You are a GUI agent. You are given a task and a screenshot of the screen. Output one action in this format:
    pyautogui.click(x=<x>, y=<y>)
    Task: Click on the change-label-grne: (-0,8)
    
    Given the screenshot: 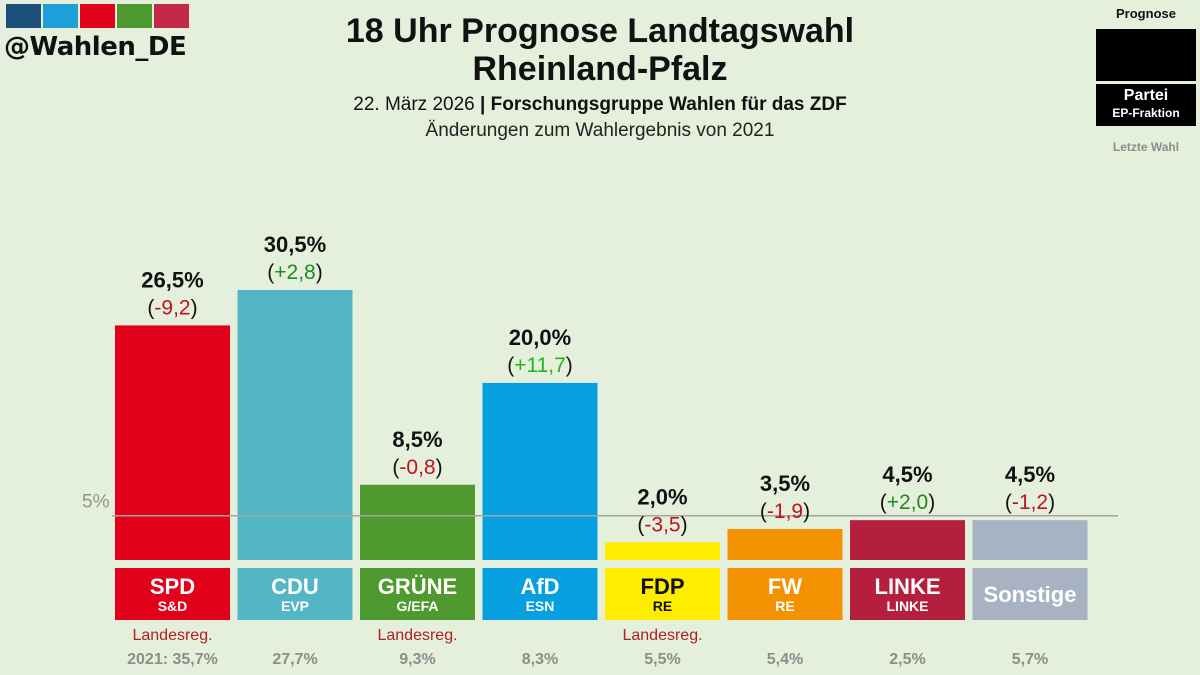 What is the action you would take?
    pyautogui.click(x=417, y=467)
    